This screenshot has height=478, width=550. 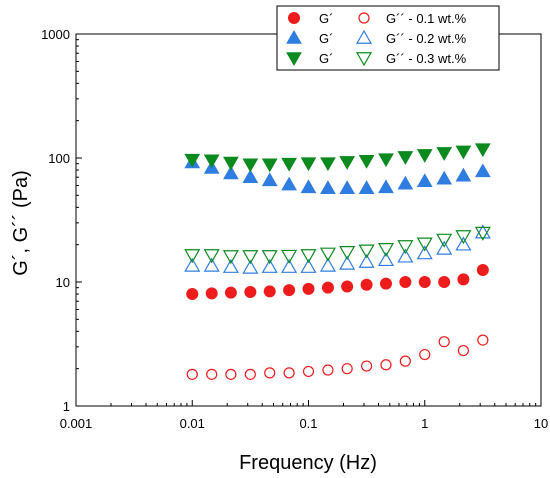 What do you see at coordinates (426, 18) in the screenshot?
I see `legend-label-loss: G´´ - 0.1 wt.%` at bounding box center [426, 18].